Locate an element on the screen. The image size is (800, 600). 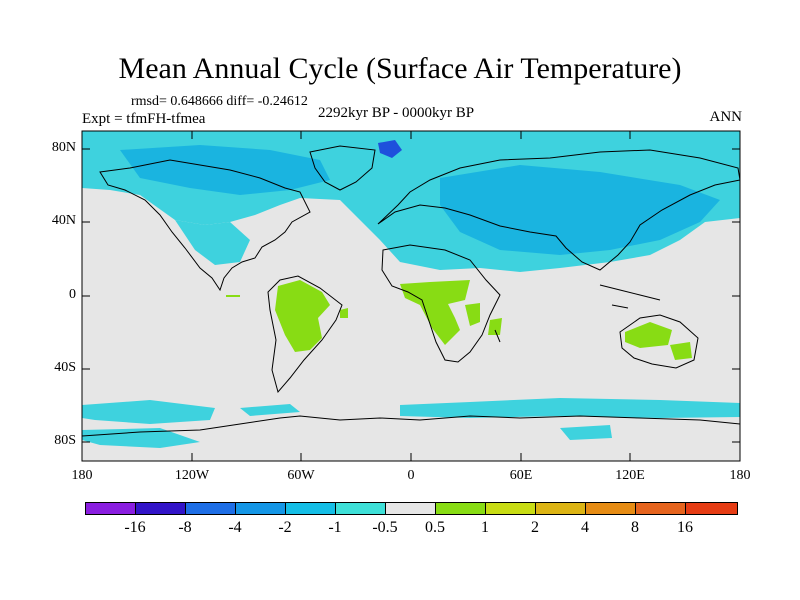
anomaly-region-north-america is located at coordinates (212, 242).